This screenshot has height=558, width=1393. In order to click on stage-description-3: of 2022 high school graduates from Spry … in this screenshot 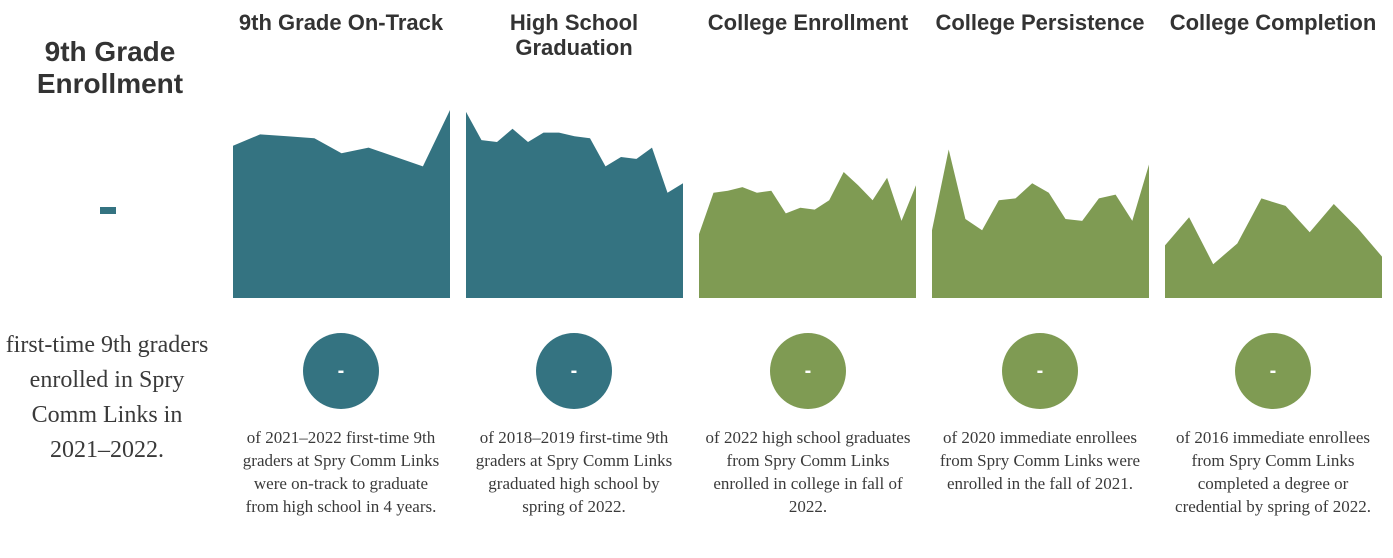, I will do `click(808, 472)`.